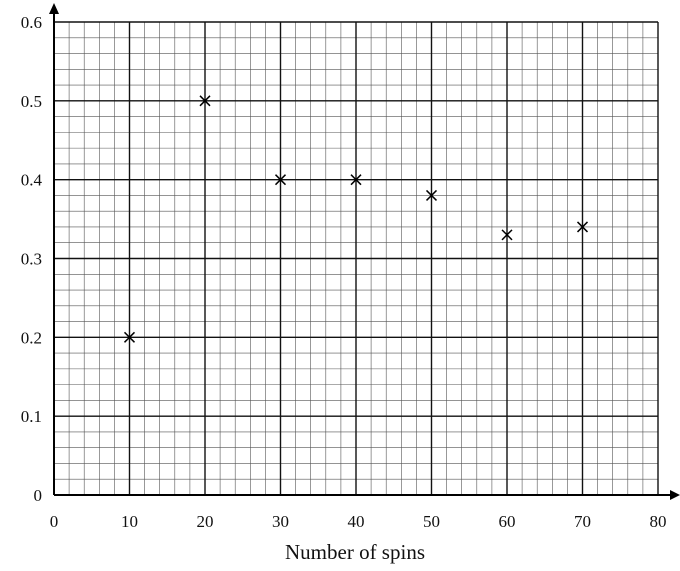 This screenshot has height=571, width=680. Describe the element at coordinates (31, 416) in the screenshot. I see `y-tick-label: 0.1` at that location.